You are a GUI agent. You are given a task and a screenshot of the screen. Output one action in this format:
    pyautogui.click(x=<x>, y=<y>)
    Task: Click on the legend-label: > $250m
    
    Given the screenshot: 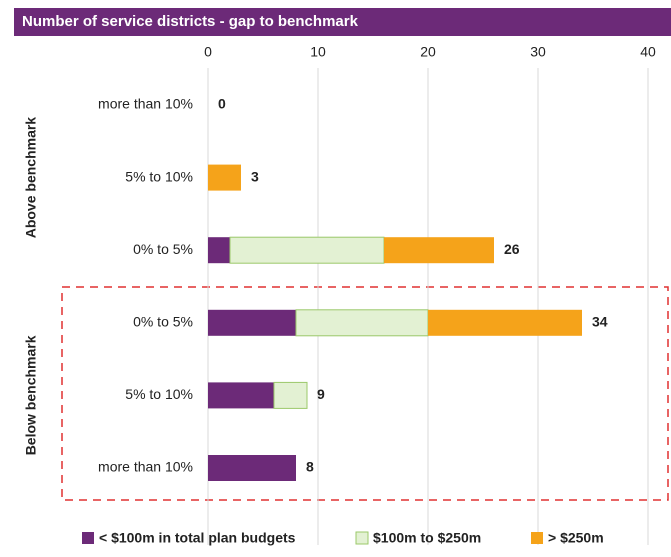 What is the action you would take?
    pyautogui.click(x=576, y=538)
    